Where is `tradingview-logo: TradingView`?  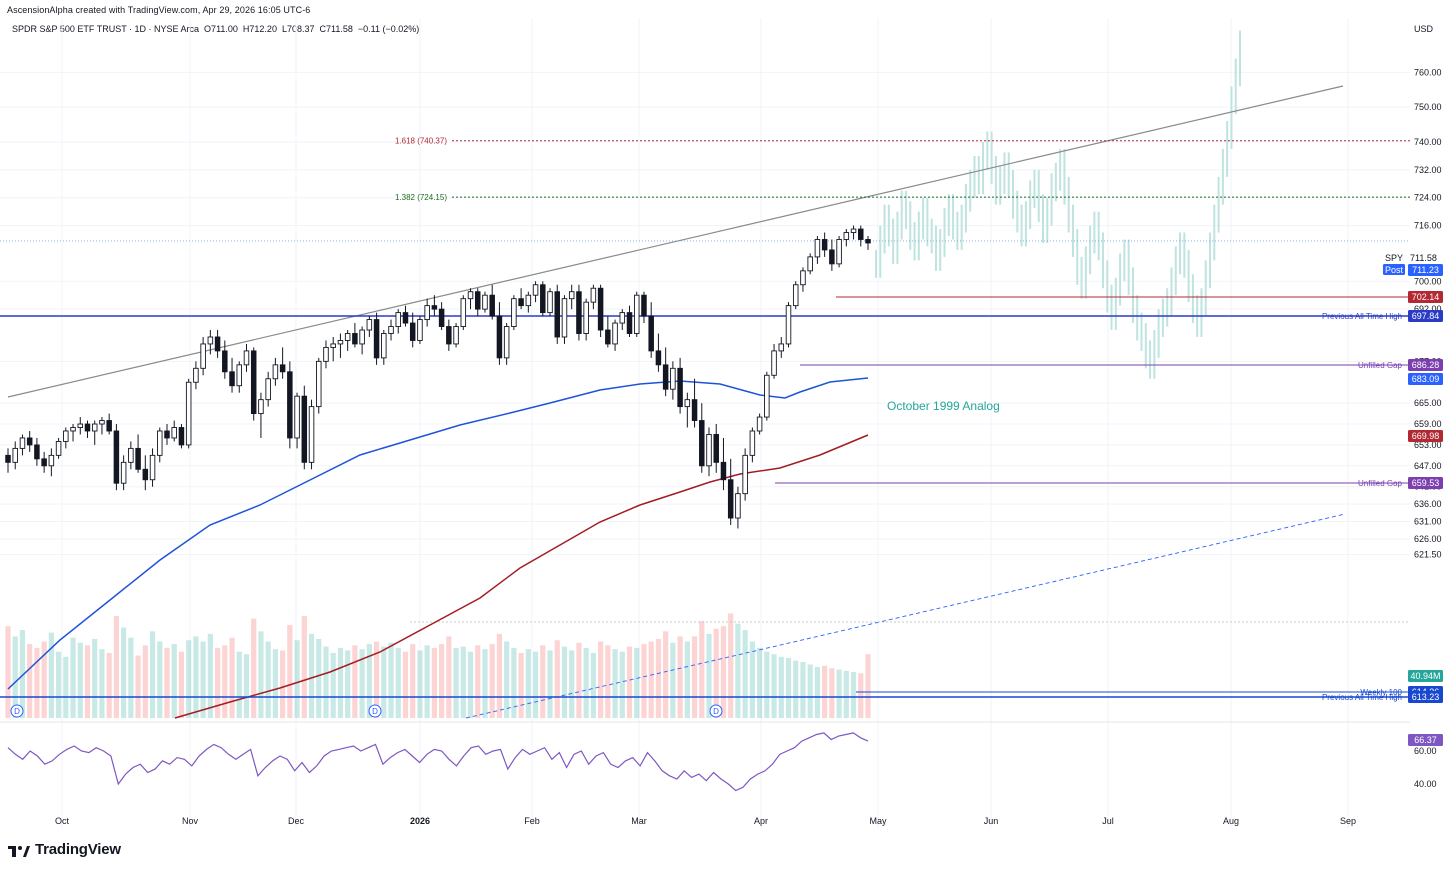 tradingview-logo: TradingView is located at coordinates (64, 849).